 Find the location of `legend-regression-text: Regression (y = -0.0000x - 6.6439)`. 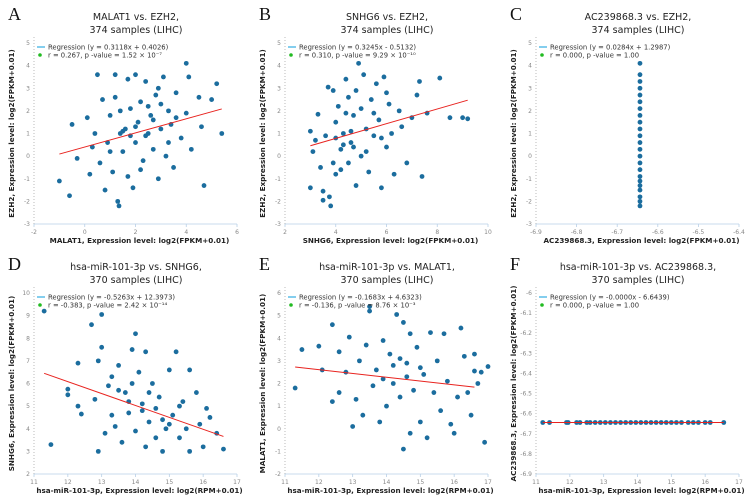

legend-regression-text: Regression (y = -0.0000x - 6.6439) is located at coordinates (610, 298).